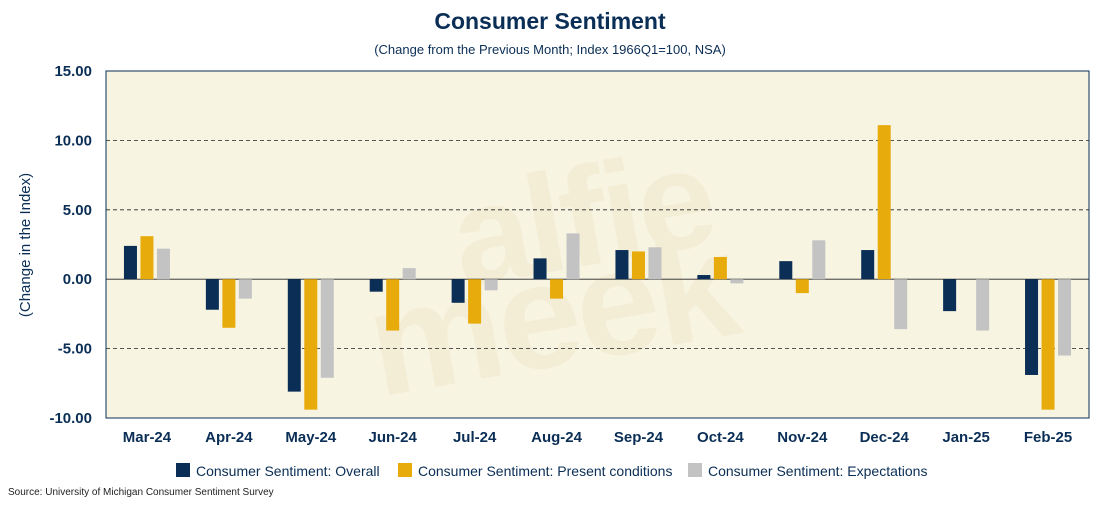 This screenshot has width=1100, height=505. What do you see at coordinates (70, 245) in the screenshot?
I see `y-tick-labels: 15.00 10.00 5.00 0.00 -5.00 -10.00` at bounding box center [70, 245].